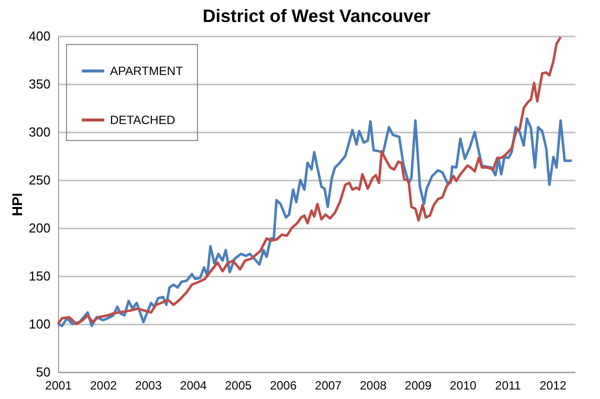 The image size is (600, 399). I want to click on y-tick-label: 100, so click(39, 324).